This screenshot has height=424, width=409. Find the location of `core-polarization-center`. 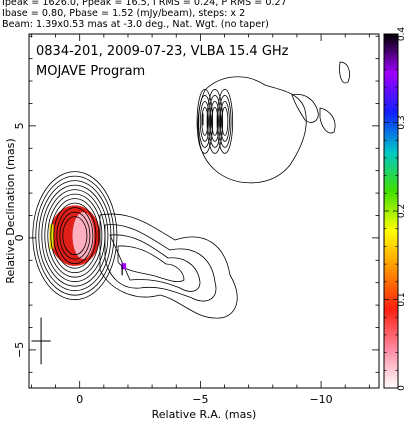

core-polarization-center is located at coordinates (83, 236).